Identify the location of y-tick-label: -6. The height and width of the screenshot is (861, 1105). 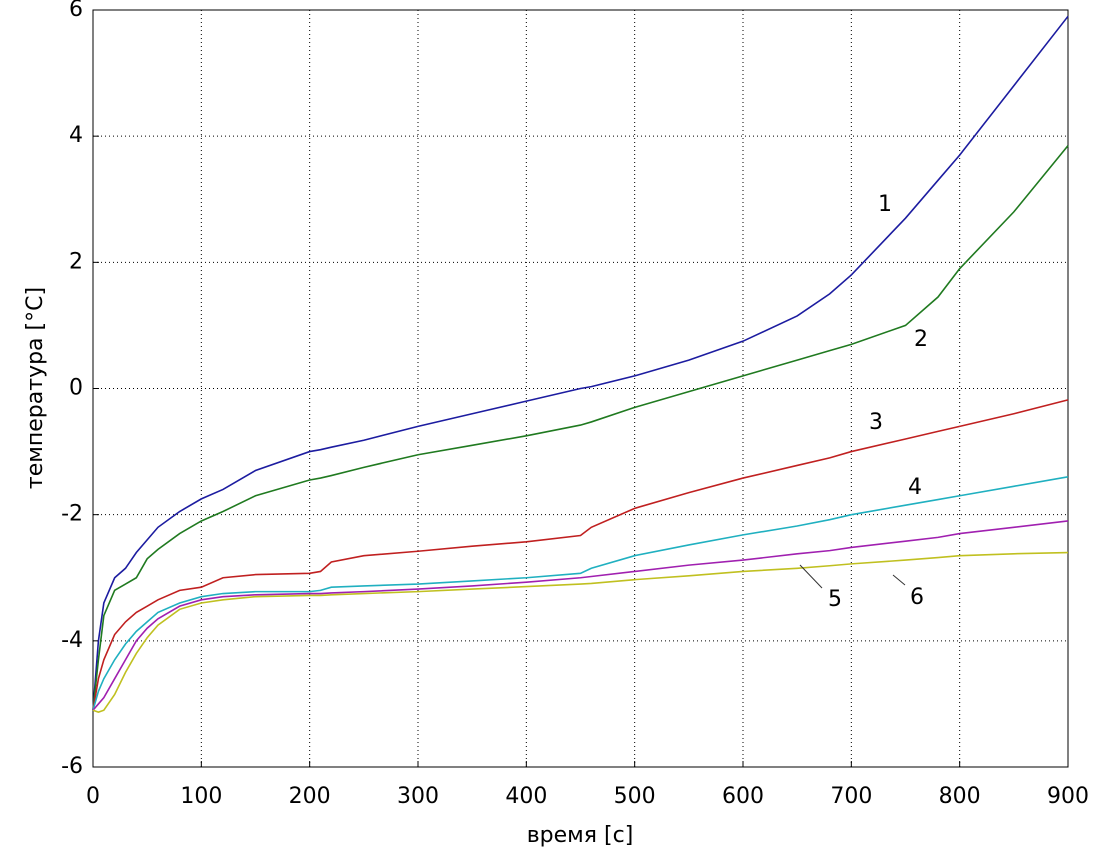
(72, 766).